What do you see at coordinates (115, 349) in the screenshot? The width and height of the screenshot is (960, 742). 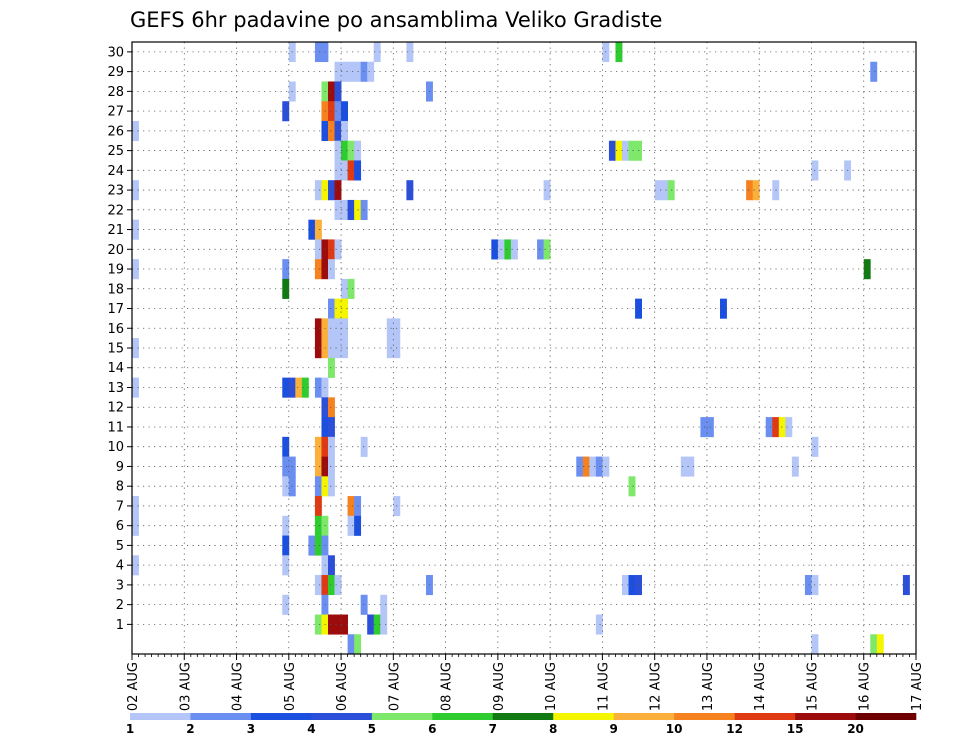 I see `y-tick-label: 15` at bounding box center [115, 349].